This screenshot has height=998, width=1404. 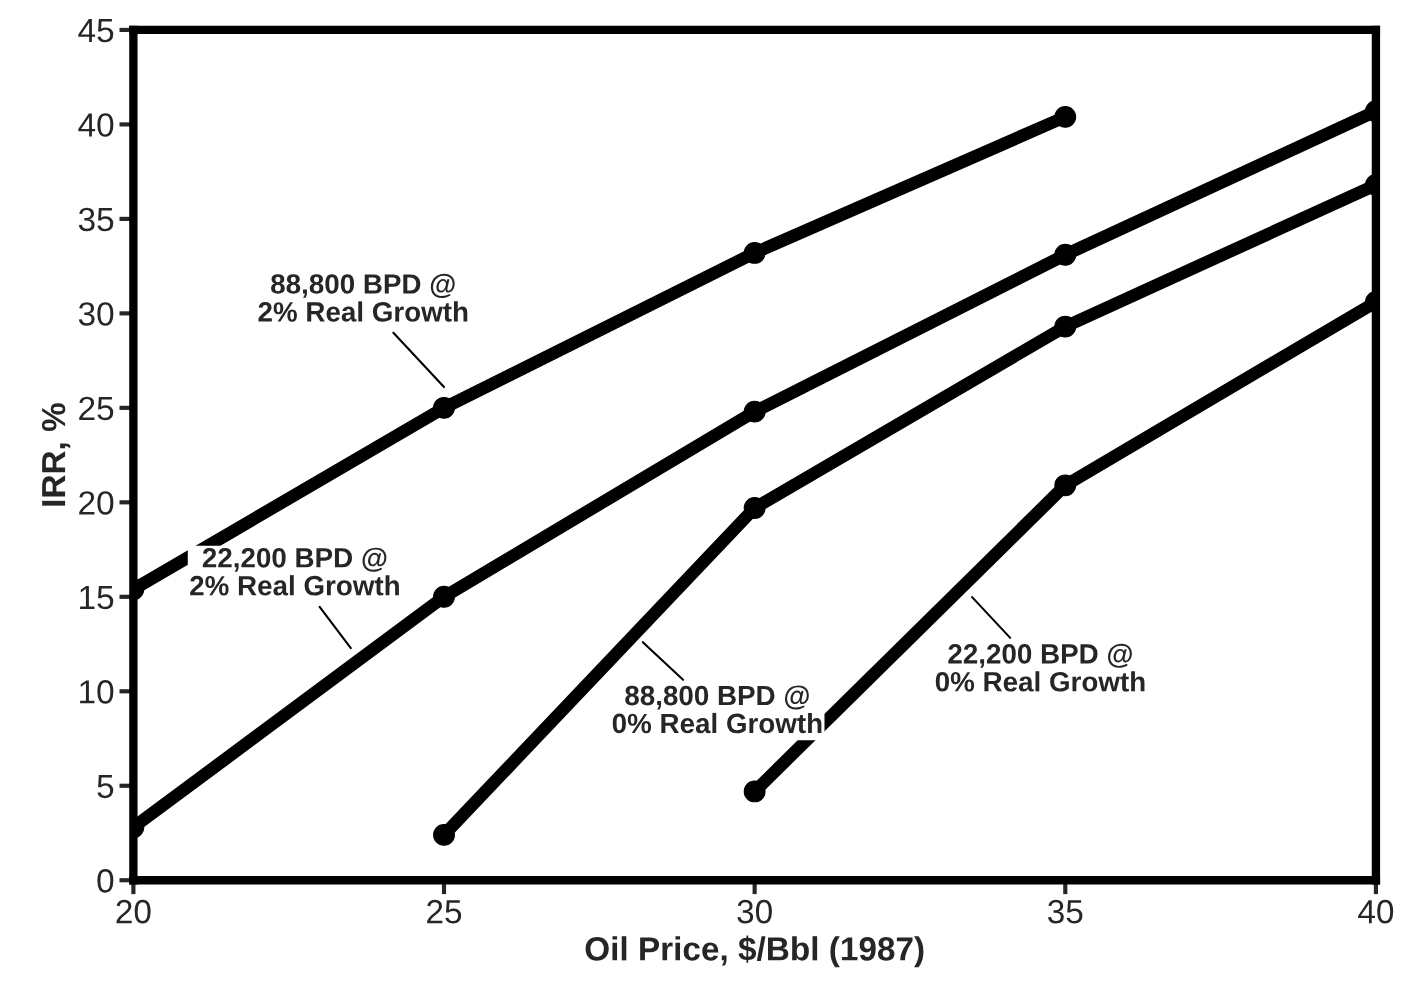 I want to click on y-tick-label: 10, so click(x=97, y=692).